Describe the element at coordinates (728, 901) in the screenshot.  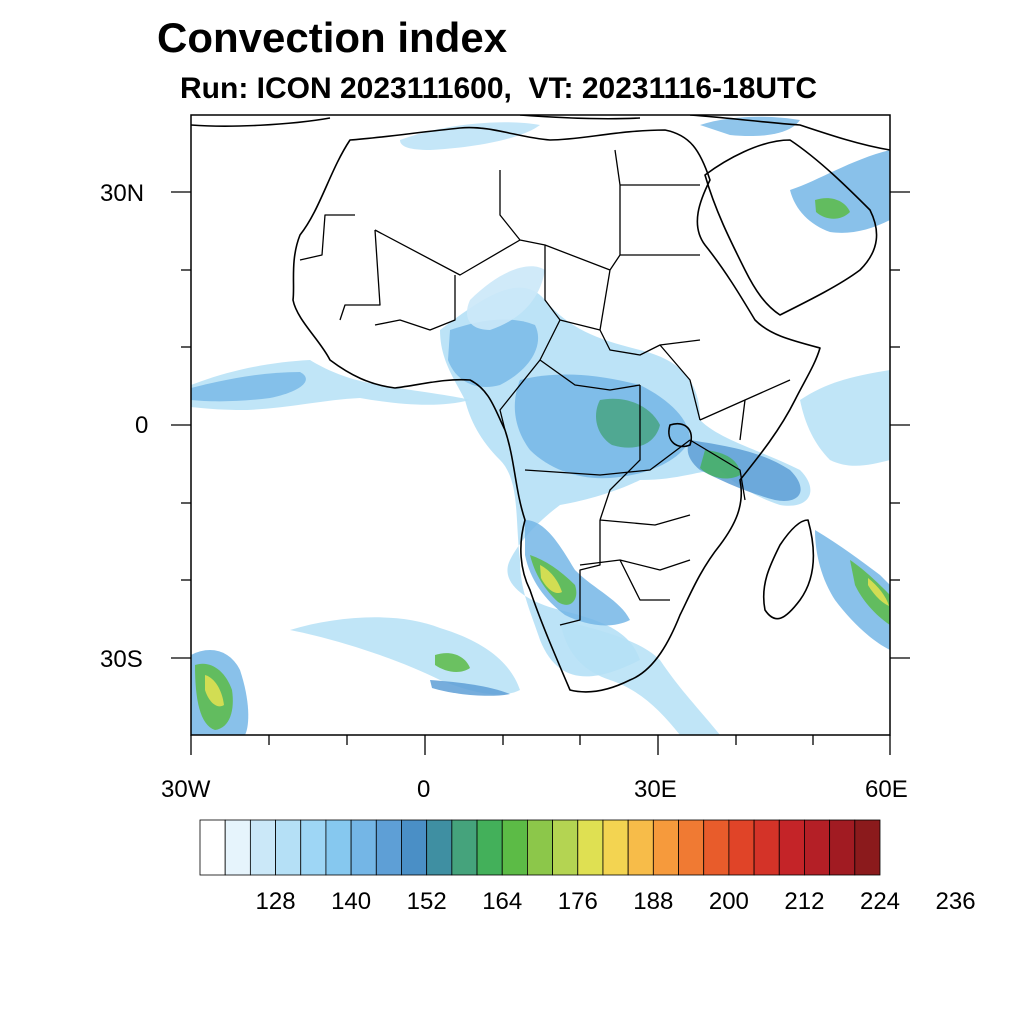
I see `colorbar-label: 200` at that location.